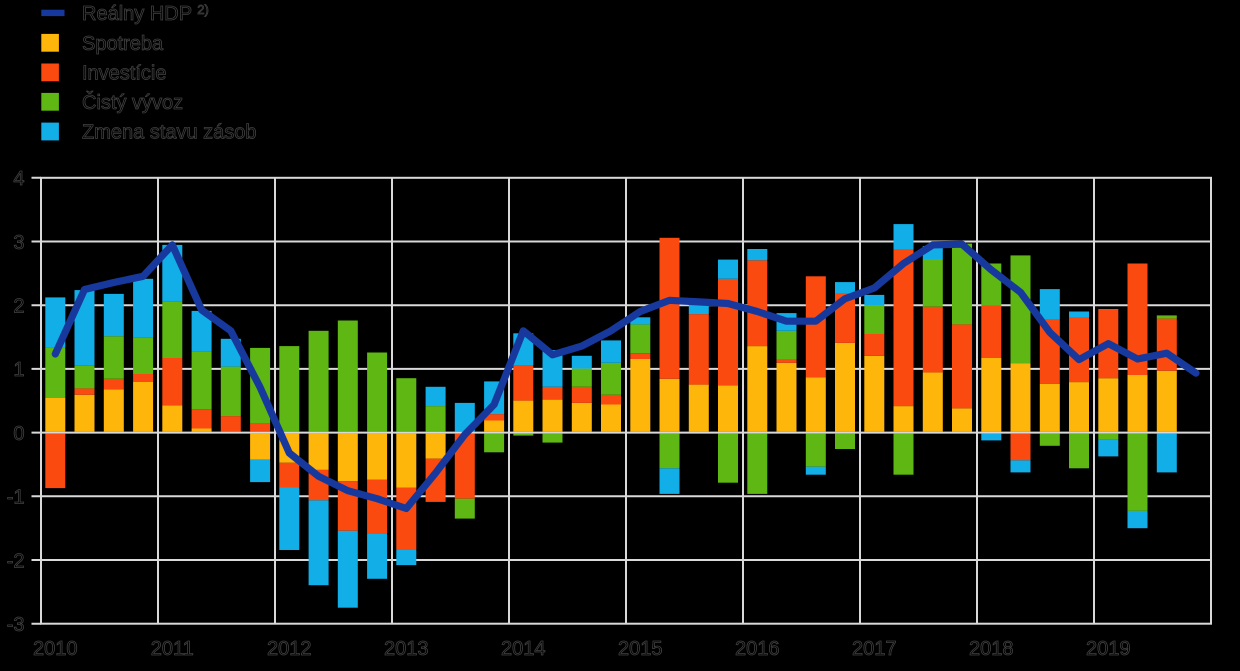  I want to click on svg-text: 2015, so click(640, 649).